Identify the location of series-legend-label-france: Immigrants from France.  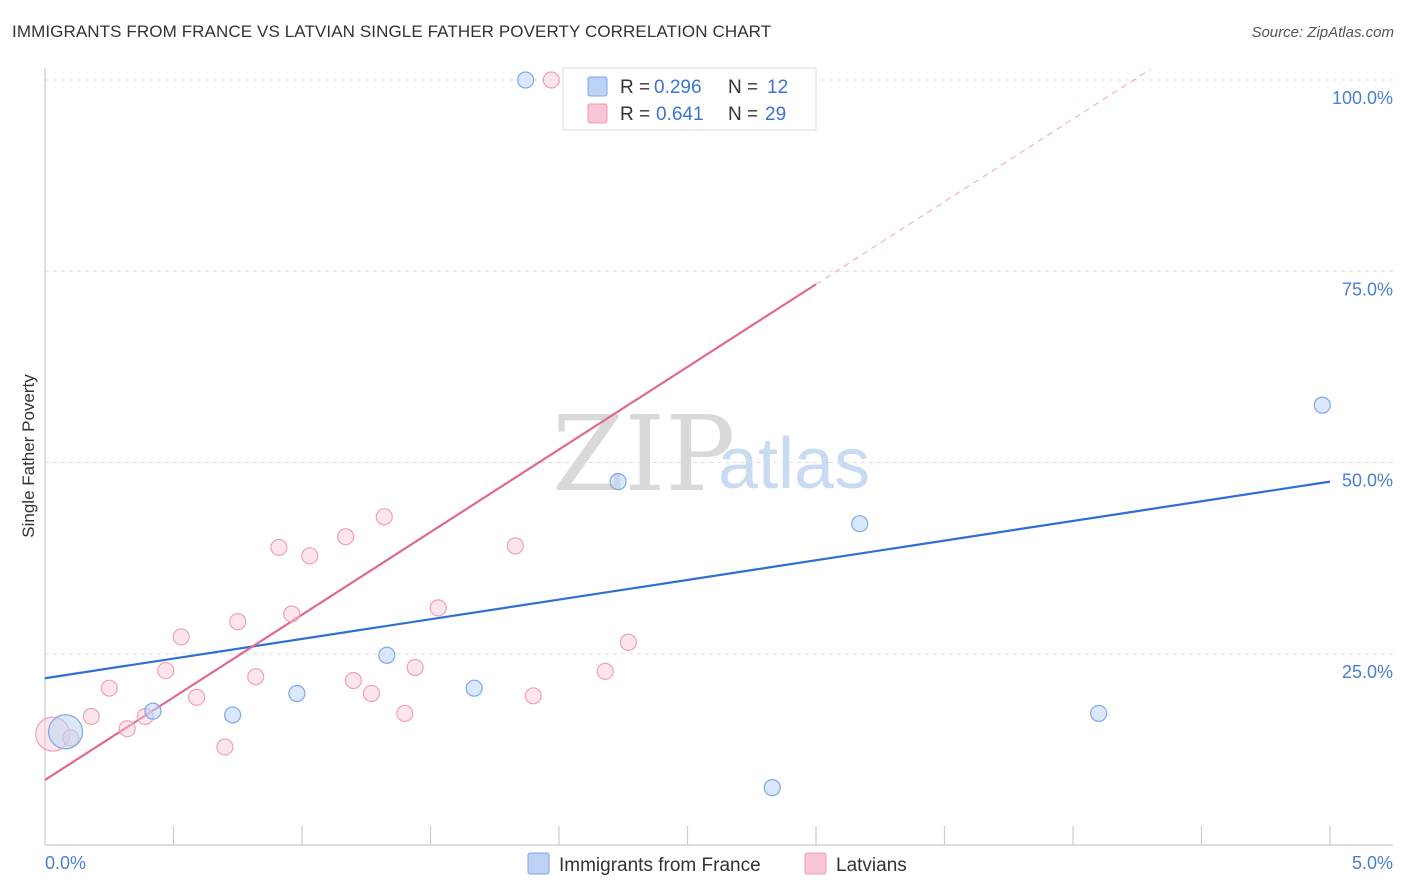
(660, 865).